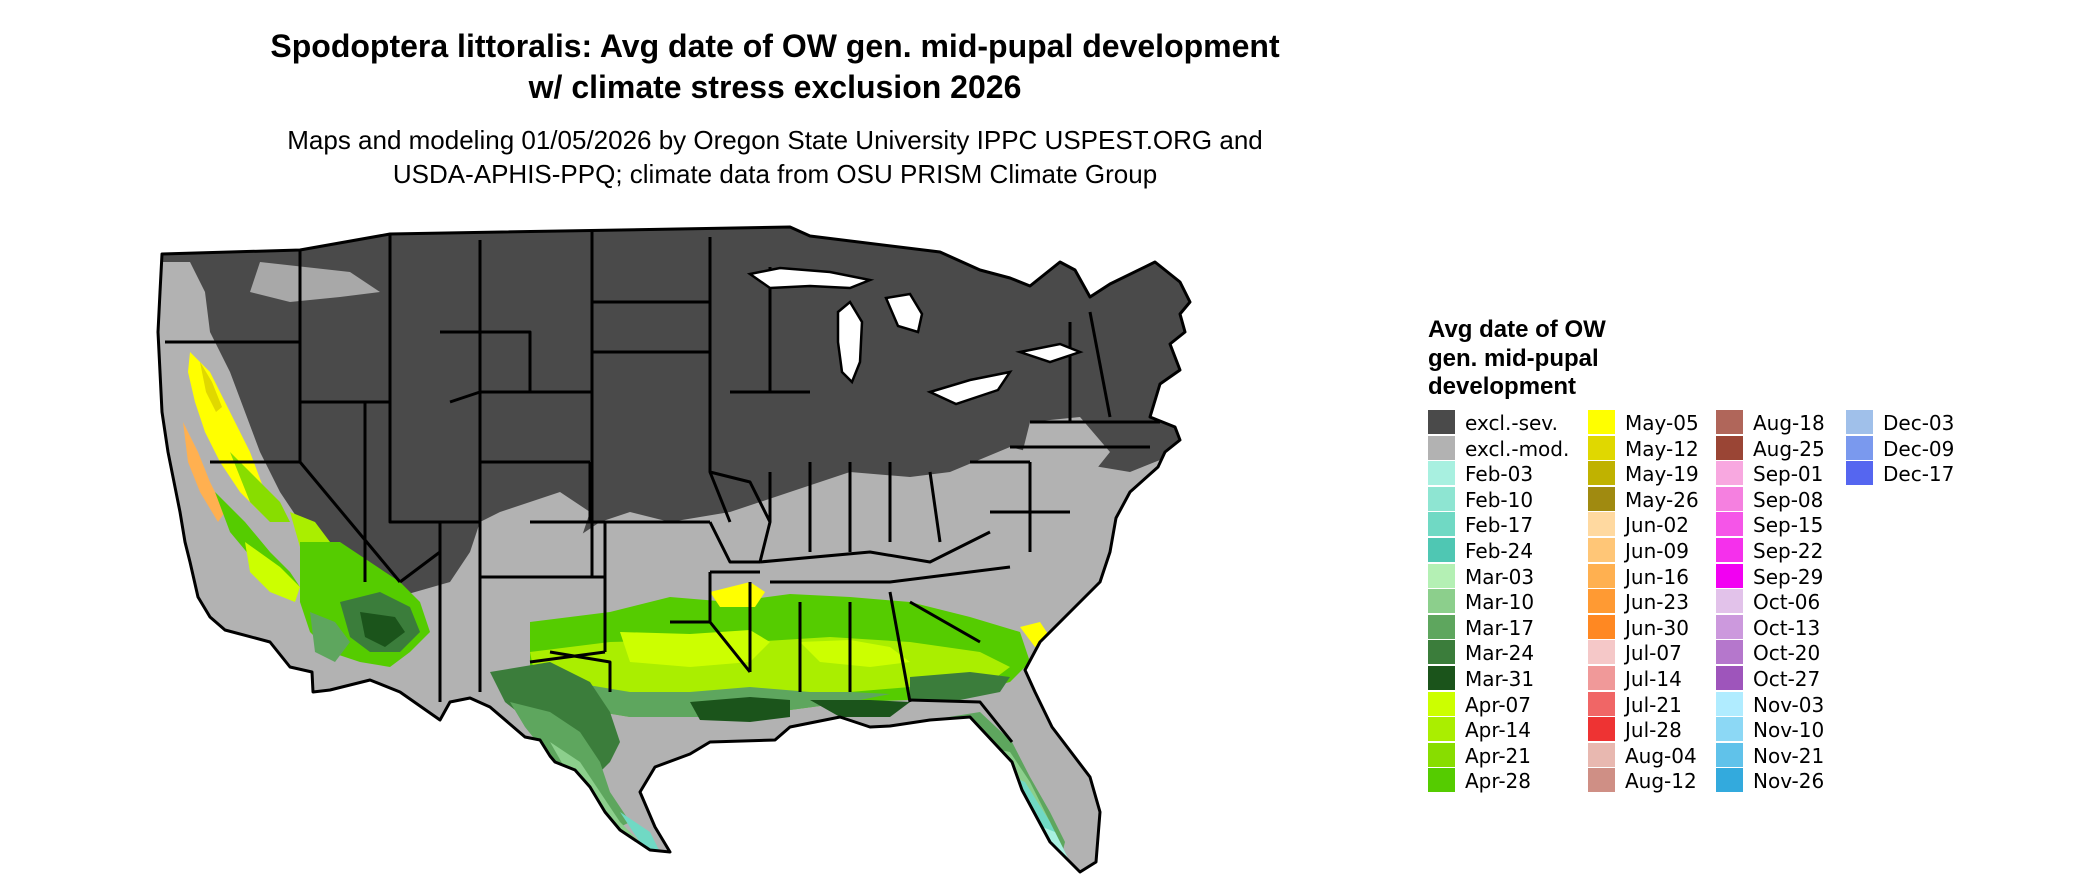  Describe the element at coordinates (1661, 755) in the screenshot. I see `legend-label: Aug-04` at that location.